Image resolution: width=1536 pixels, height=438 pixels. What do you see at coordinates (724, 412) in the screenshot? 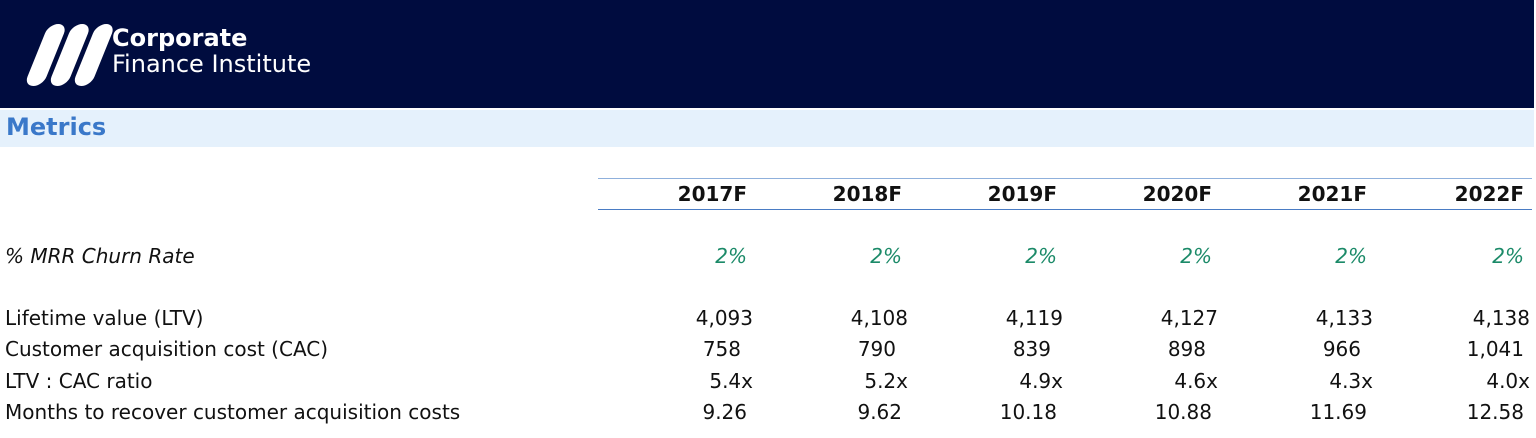
I see `cell-value: 9.26` at bounding box center [724, 412].